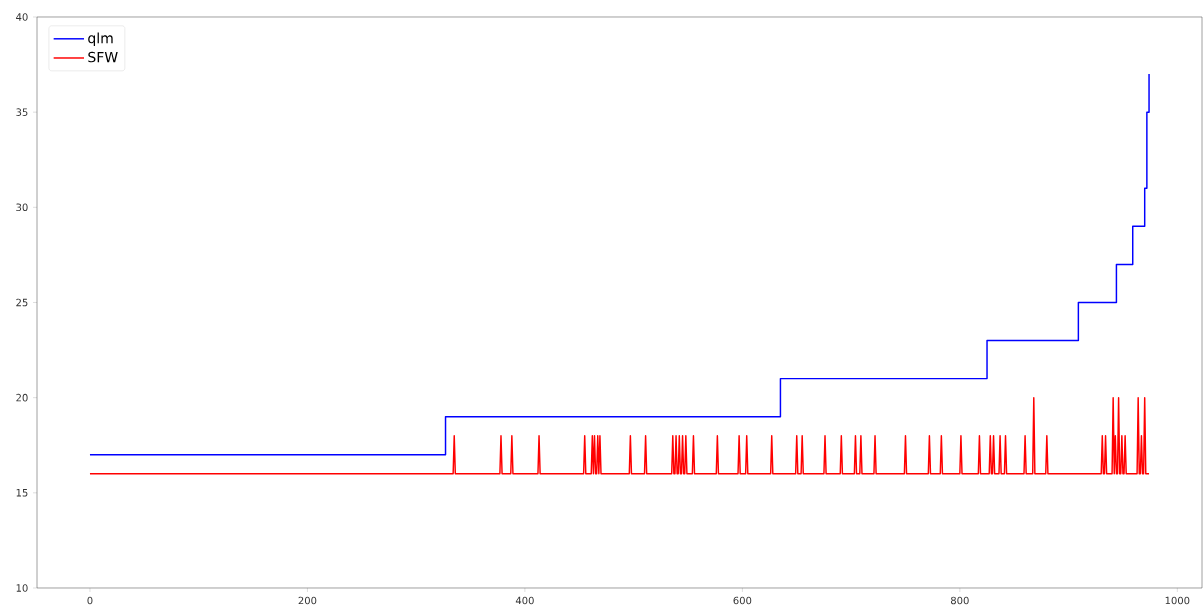  Describe the element at coordinates (22, 207) in the screenshot. I see `y-tick-label: 30` at that location.